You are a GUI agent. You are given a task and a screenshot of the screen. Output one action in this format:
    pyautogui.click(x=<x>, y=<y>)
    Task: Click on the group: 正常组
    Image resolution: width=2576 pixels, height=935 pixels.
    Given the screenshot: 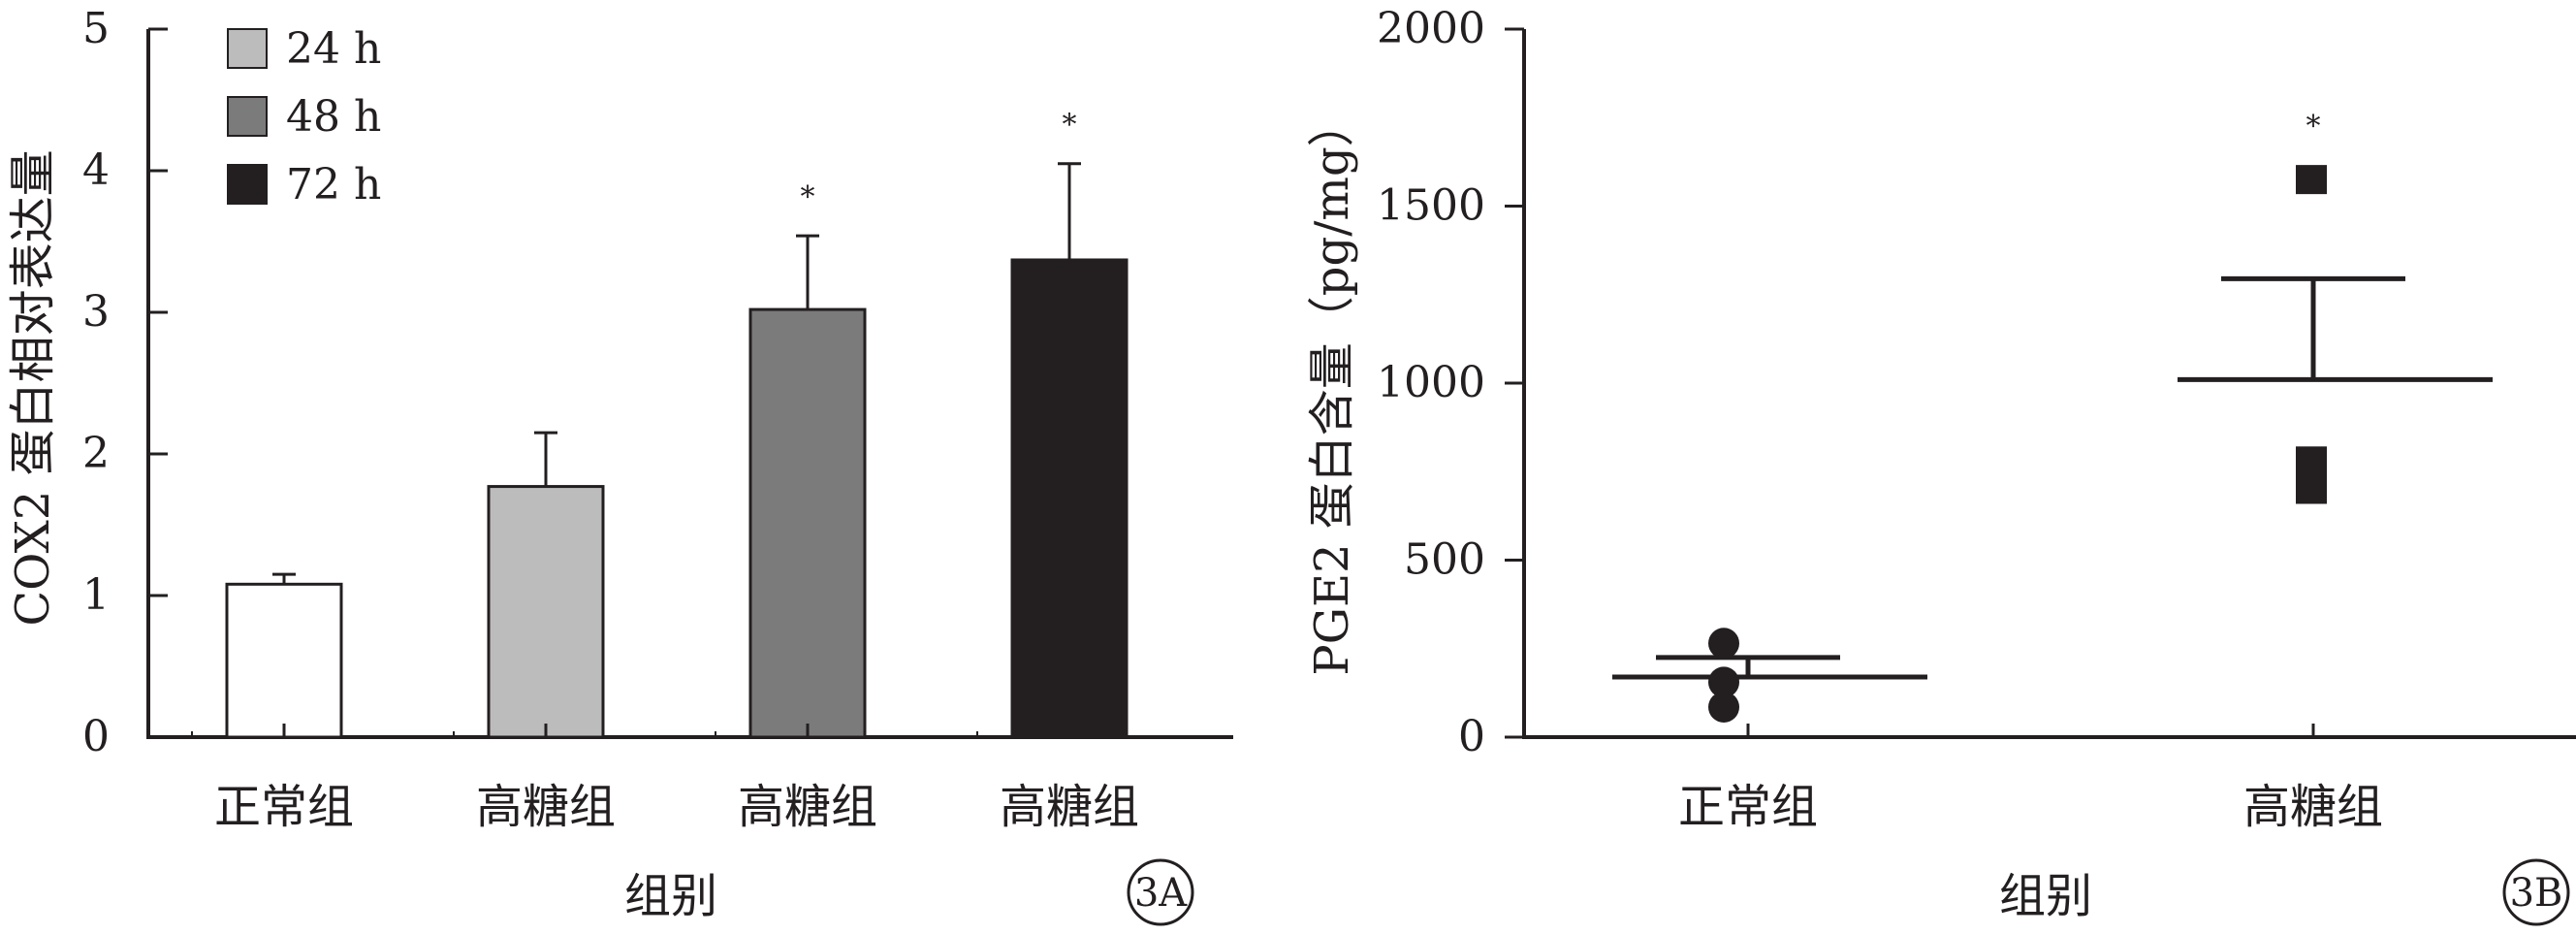 What is the action you would take?
    pyautogui.click(x=1769, y=731)
    